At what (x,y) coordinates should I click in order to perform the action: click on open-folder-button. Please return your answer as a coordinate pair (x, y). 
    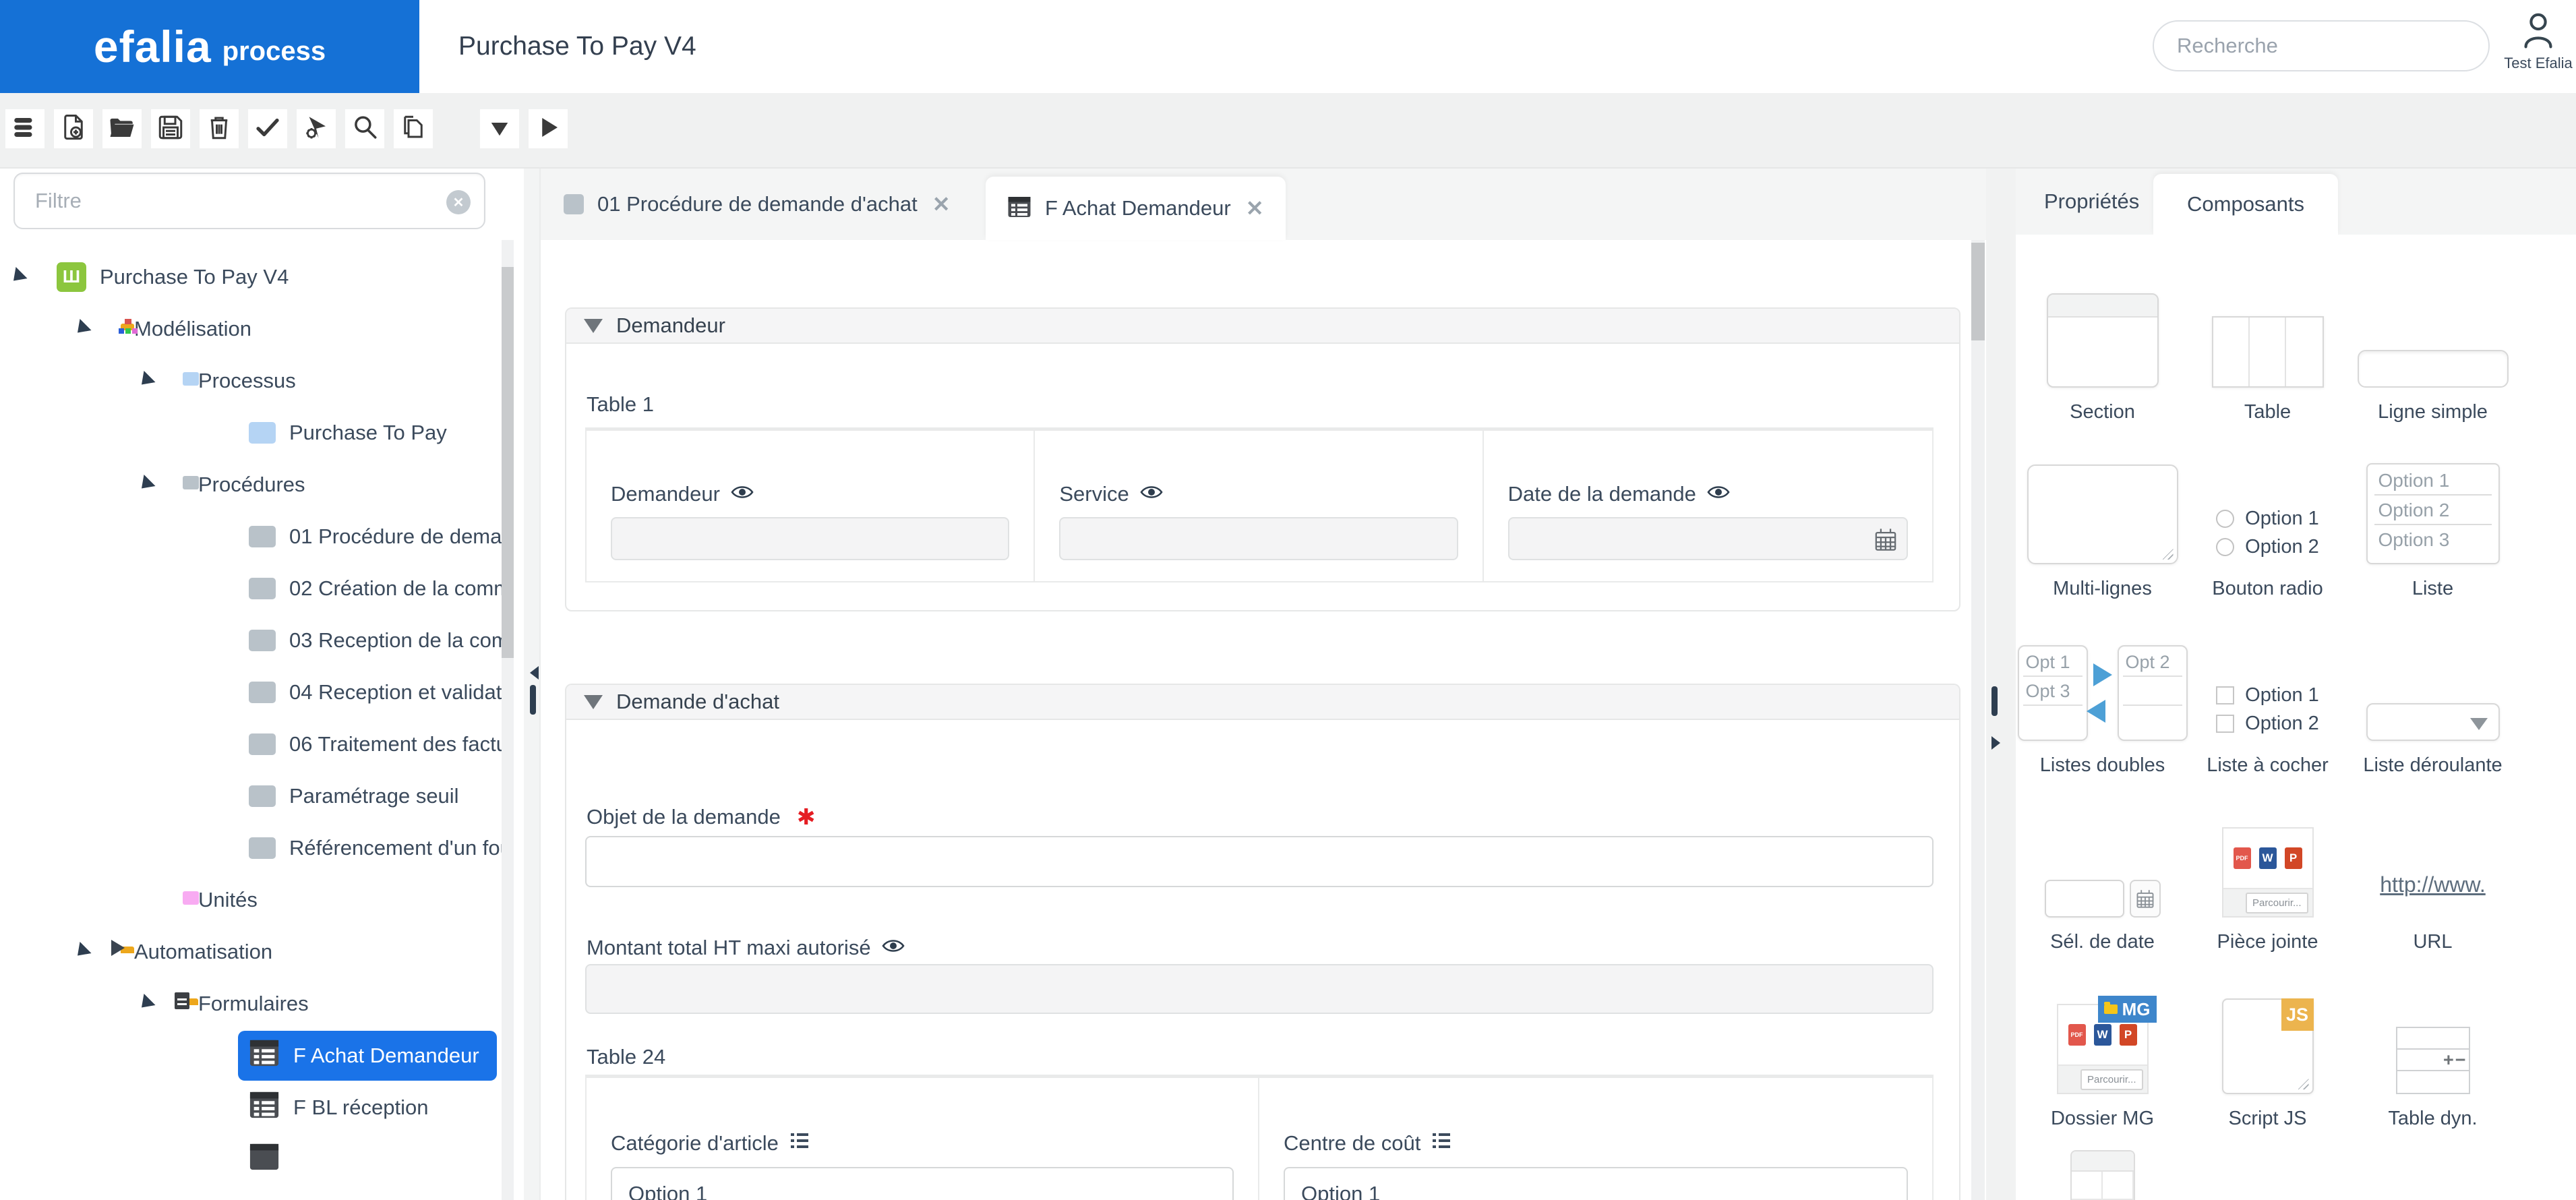
    Looking at the image, I should click on (122, 128).